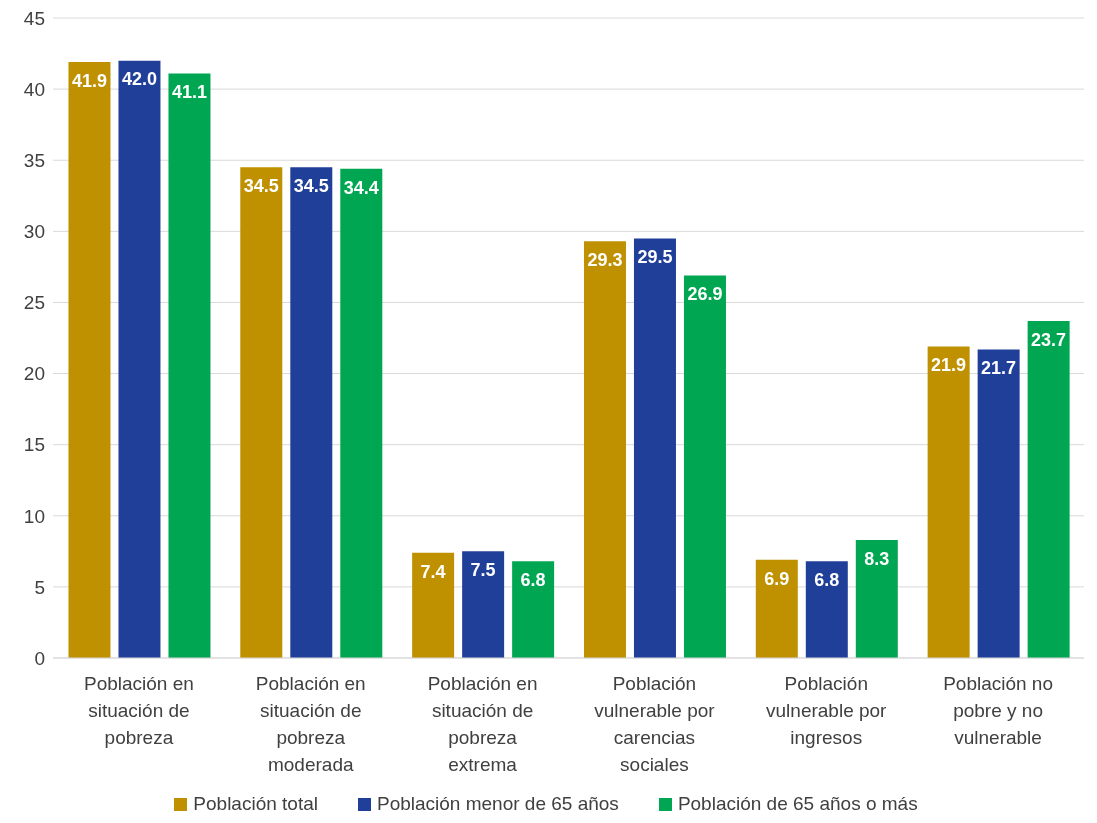 This screenshot has height=823, width=1097. What do you see at coordinates (483, 570) in the screenshot?
I see `data-label: 7.5` at bounding box center [483, 570].